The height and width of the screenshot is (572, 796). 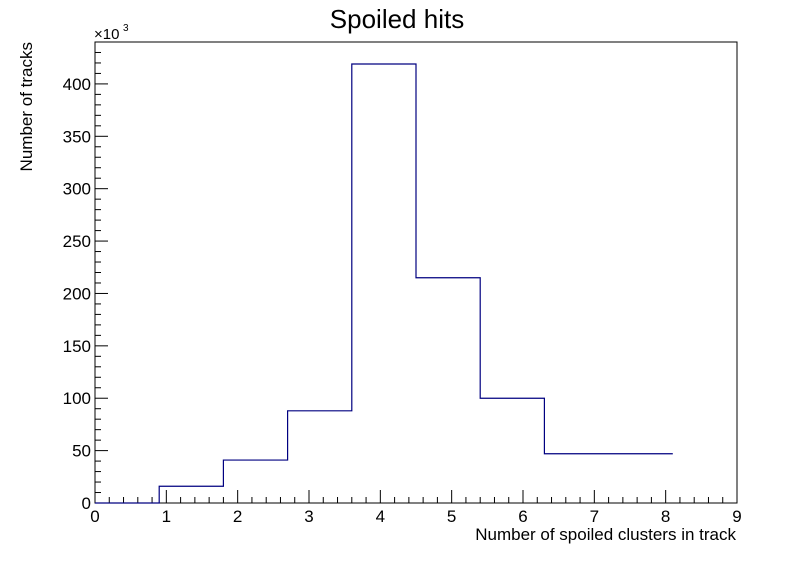 What do you see at coordinates (26, 106) in the screenshot?
I see `y-axis-label: Number of tracks` at bounding box center [26, 106].